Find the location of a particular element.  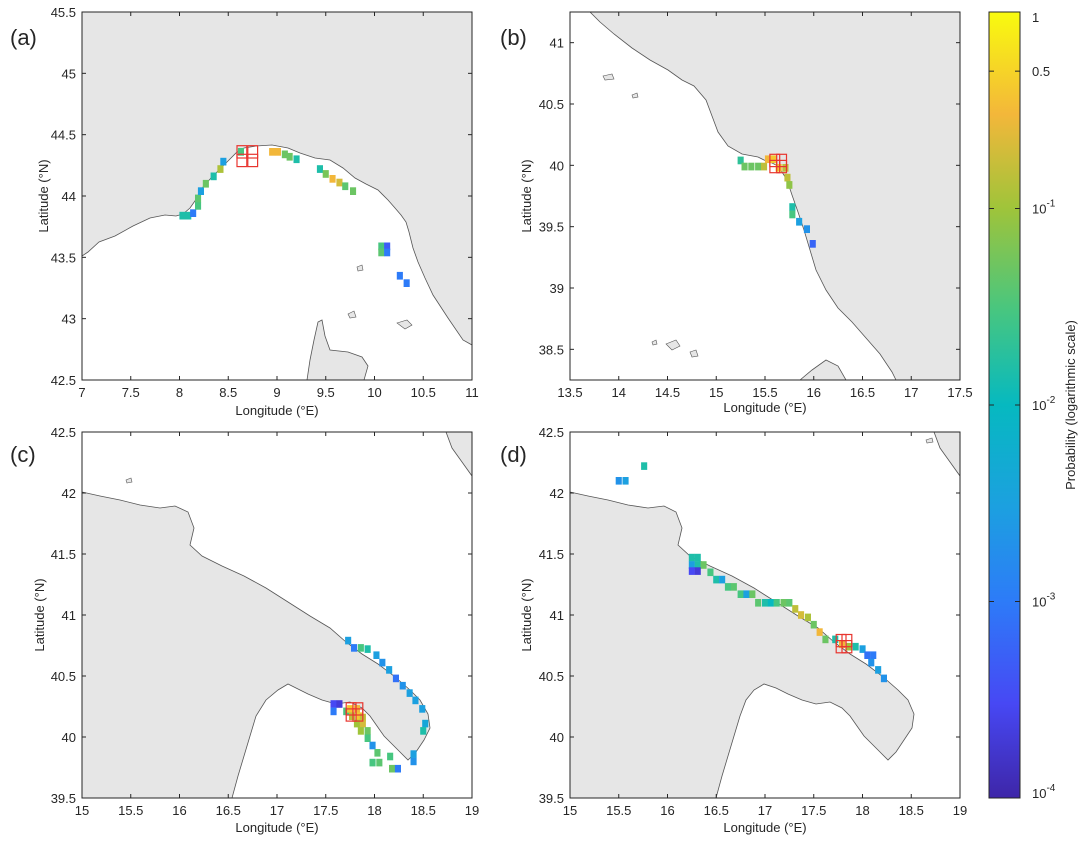

colorbar-tick-label: 10⁻⁴ is located at coordinates (1044, 792).